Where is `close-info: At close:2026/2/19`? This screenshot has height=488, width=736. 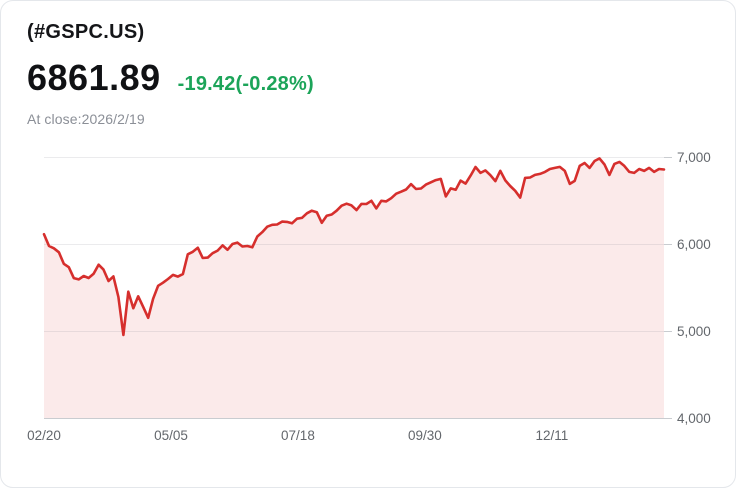 close-info: At close:2026/2/19 is located at coordinates (86, 119).